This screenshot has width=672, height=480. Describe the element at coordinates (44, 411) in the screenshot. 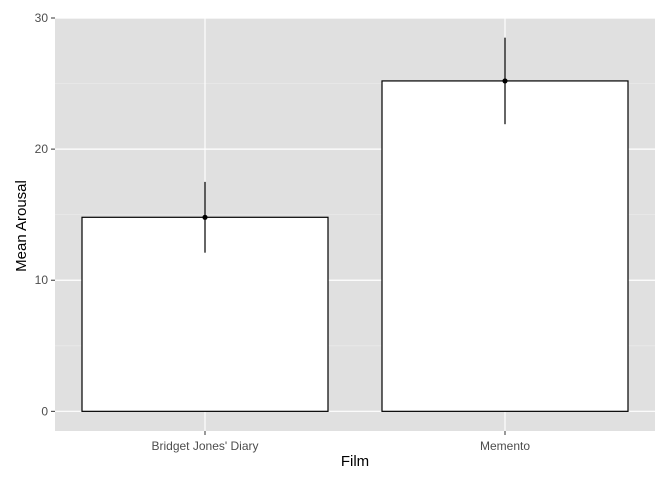

I see `y-tick-label: 0` at that location.